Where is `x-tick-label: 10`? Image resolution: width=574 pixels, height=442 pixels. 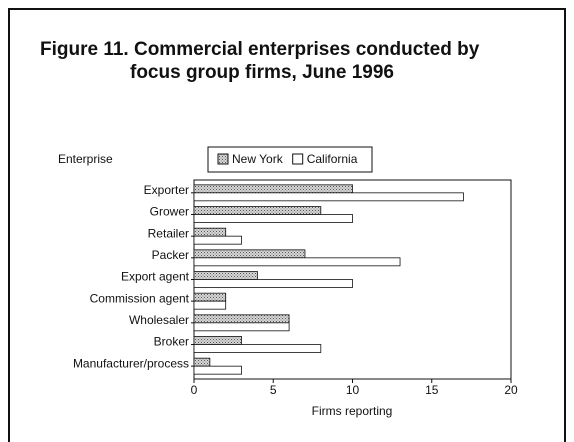
x-tick-label: 10 is located at coordinates (353, 390).